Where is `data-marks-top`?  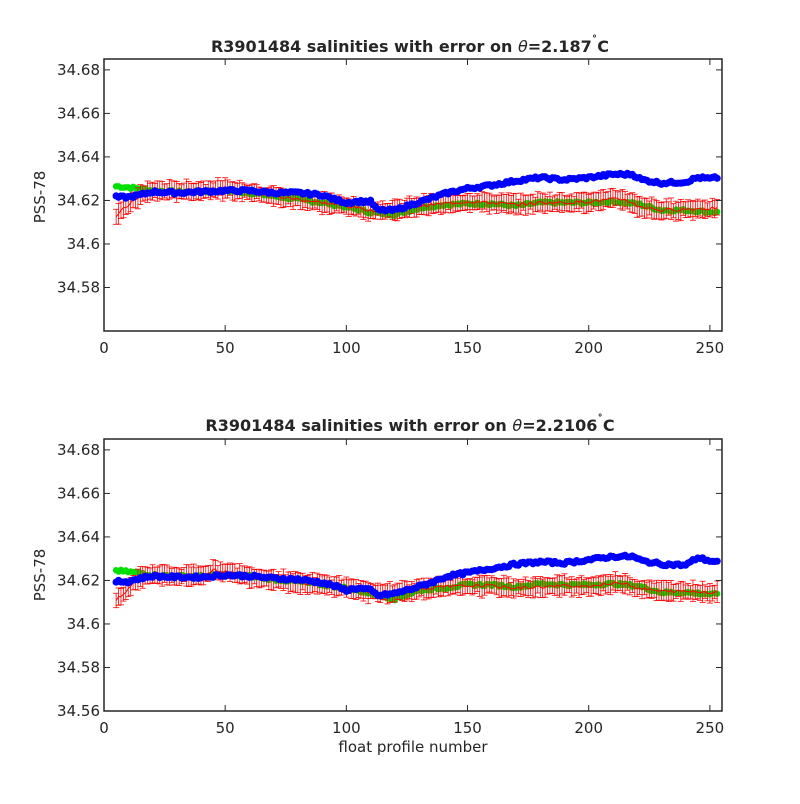
data-marks-top is located at coordinates (416, 197).